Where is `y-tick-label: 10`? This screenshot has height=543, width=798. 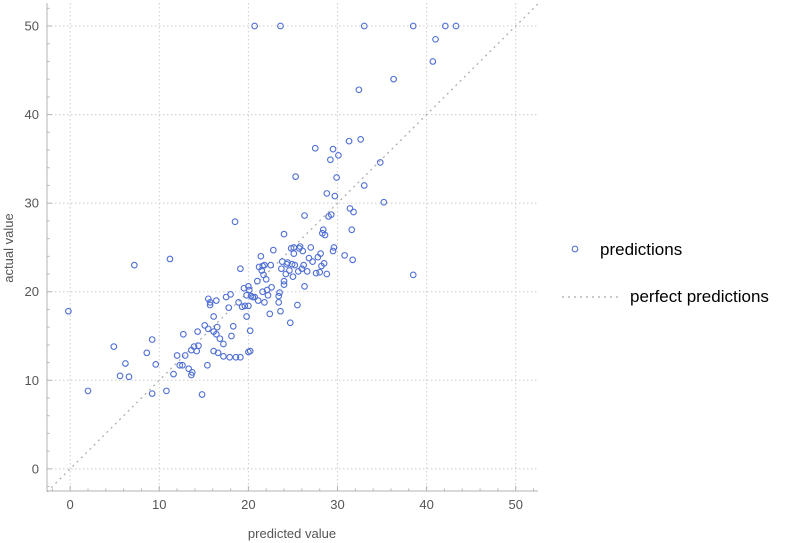
y-tick-label: 10 is located at coordinates (32, 380).